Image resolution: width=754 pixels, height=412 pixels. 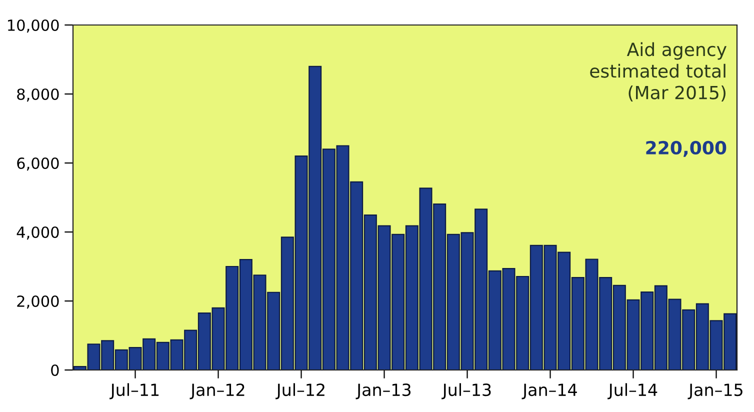 I want to click on x-tick-label: Jul–13, so click(x=466, y=391).